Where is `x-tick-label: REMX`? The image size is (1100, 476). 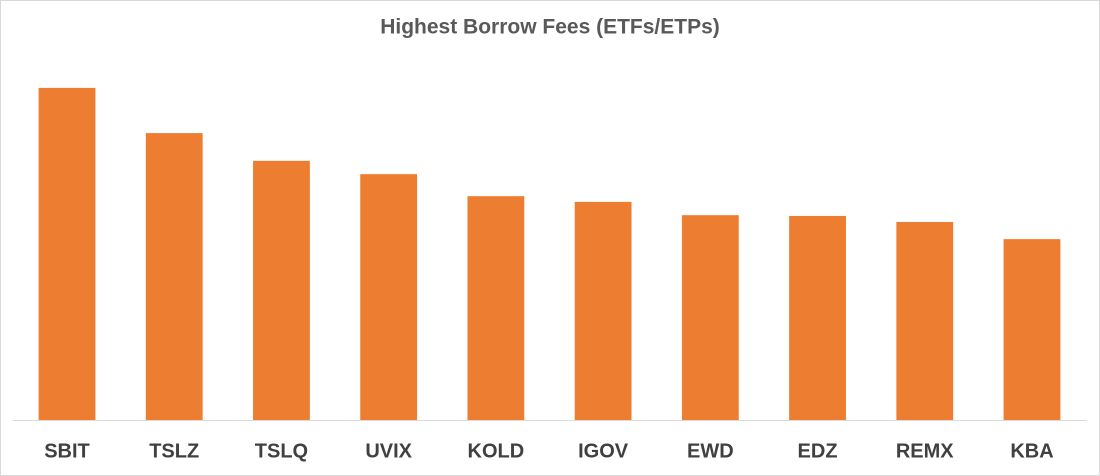 x-tick-label: REMX is located at coordinates (925, 451).